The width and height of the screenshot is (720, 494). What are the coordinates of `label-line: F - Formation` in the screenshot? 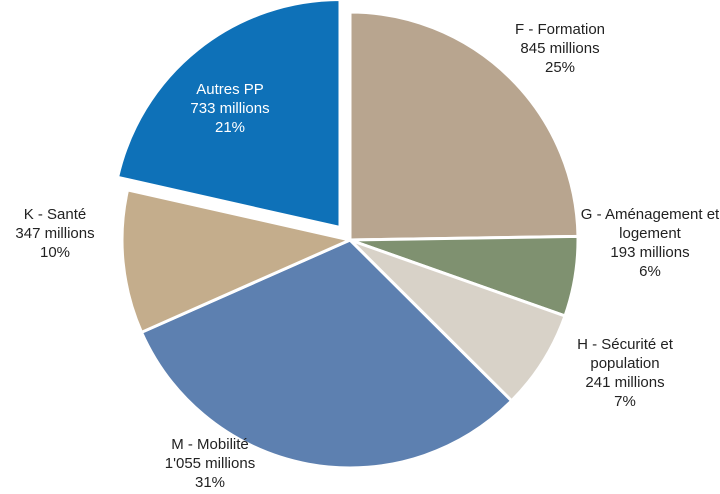 It's located at (559, 29).